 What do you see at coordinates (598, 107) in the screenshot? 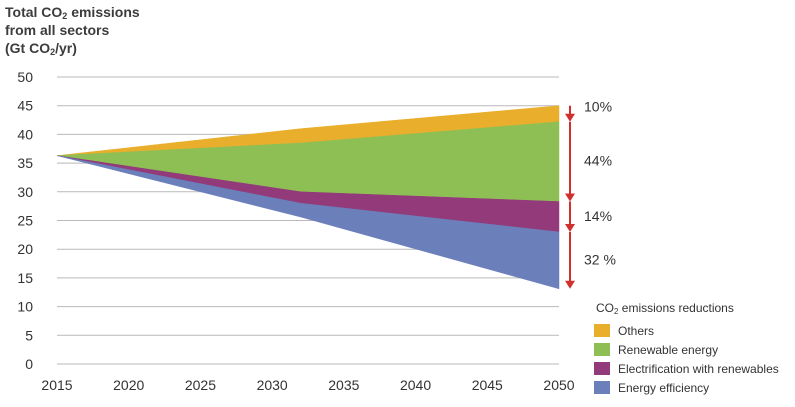
I see `share-label-others: 10%` at bounding box center [598, 107].